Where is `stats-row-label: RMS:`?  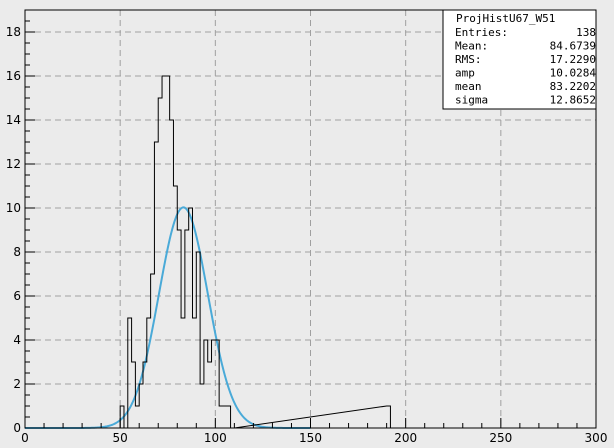
stats-row-label: RMS: is located at coordinates (468, 59).